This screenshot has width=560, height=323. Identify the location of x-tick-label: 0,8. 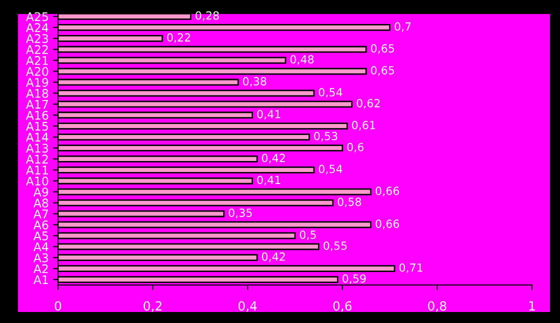
(437, 306).